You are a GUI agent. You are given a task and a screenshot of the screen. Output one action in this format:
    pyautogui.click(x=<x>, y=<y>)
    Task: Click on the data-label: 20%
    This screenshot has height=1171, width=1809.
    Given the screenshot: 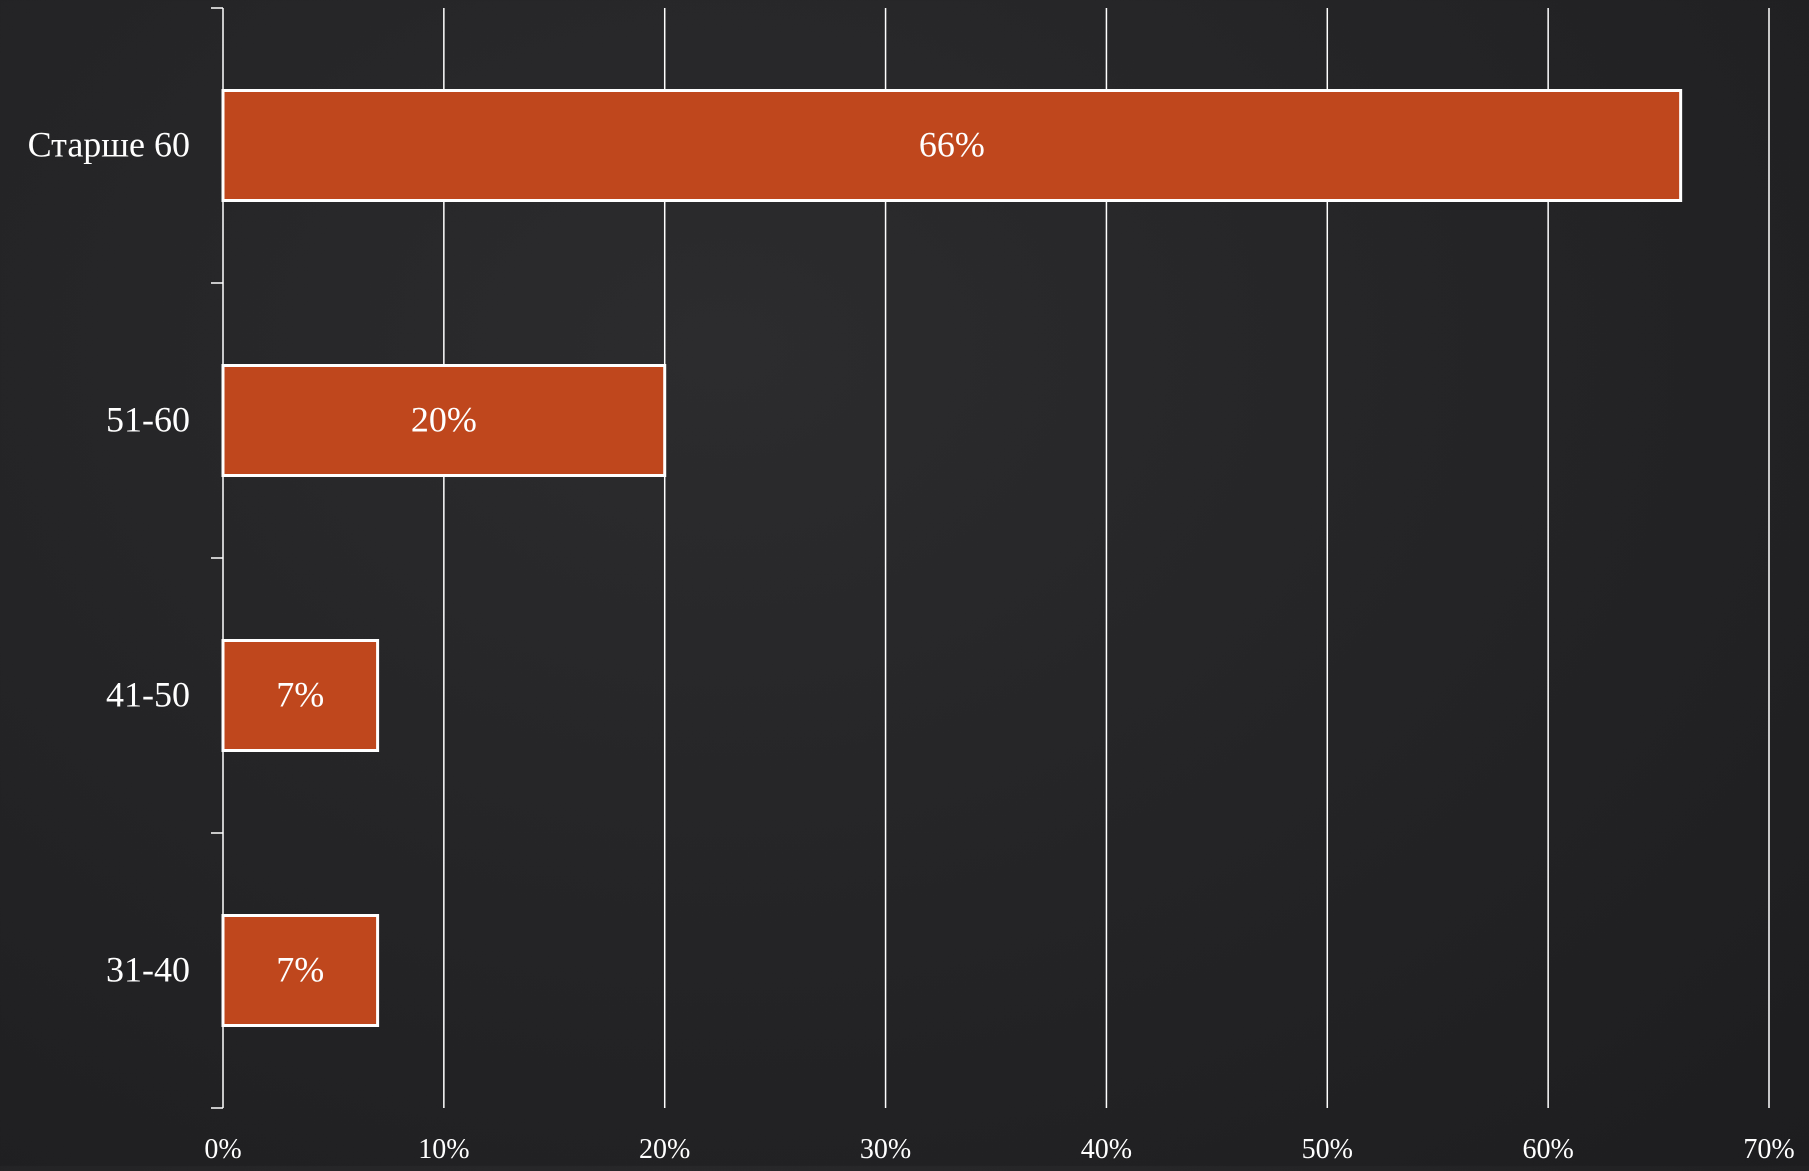 What is the action you would take?
    pyautogui.click(x=444, y=420)
    